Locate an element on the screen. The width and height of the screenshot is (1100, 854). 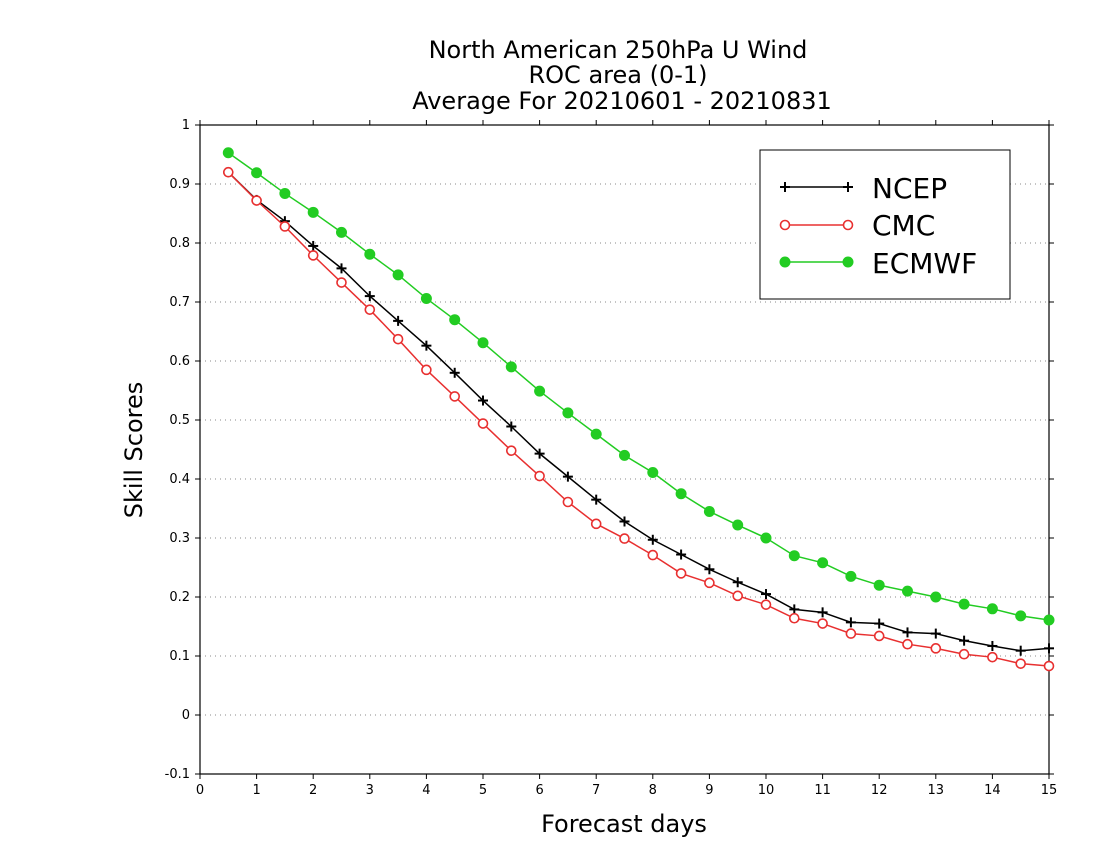
y-tick-label-10: 0.9 is located at coordinates (179, 184).